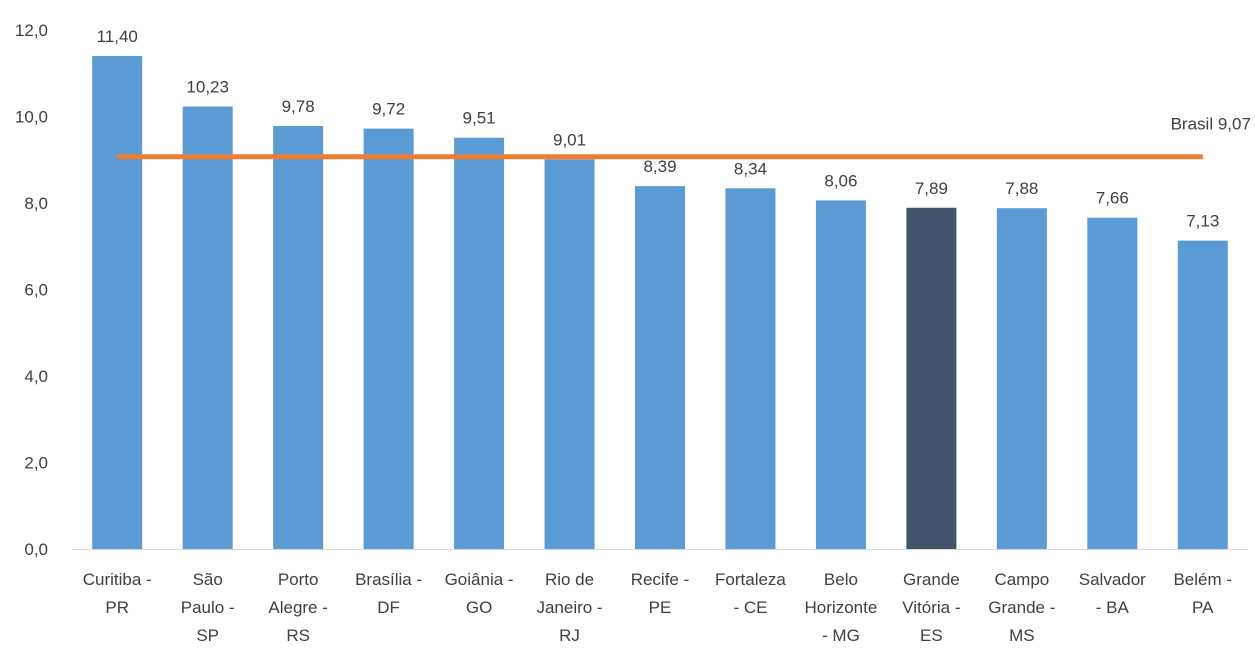  I want to click on x-category-label: Brasília -DF, so click(388, 593).